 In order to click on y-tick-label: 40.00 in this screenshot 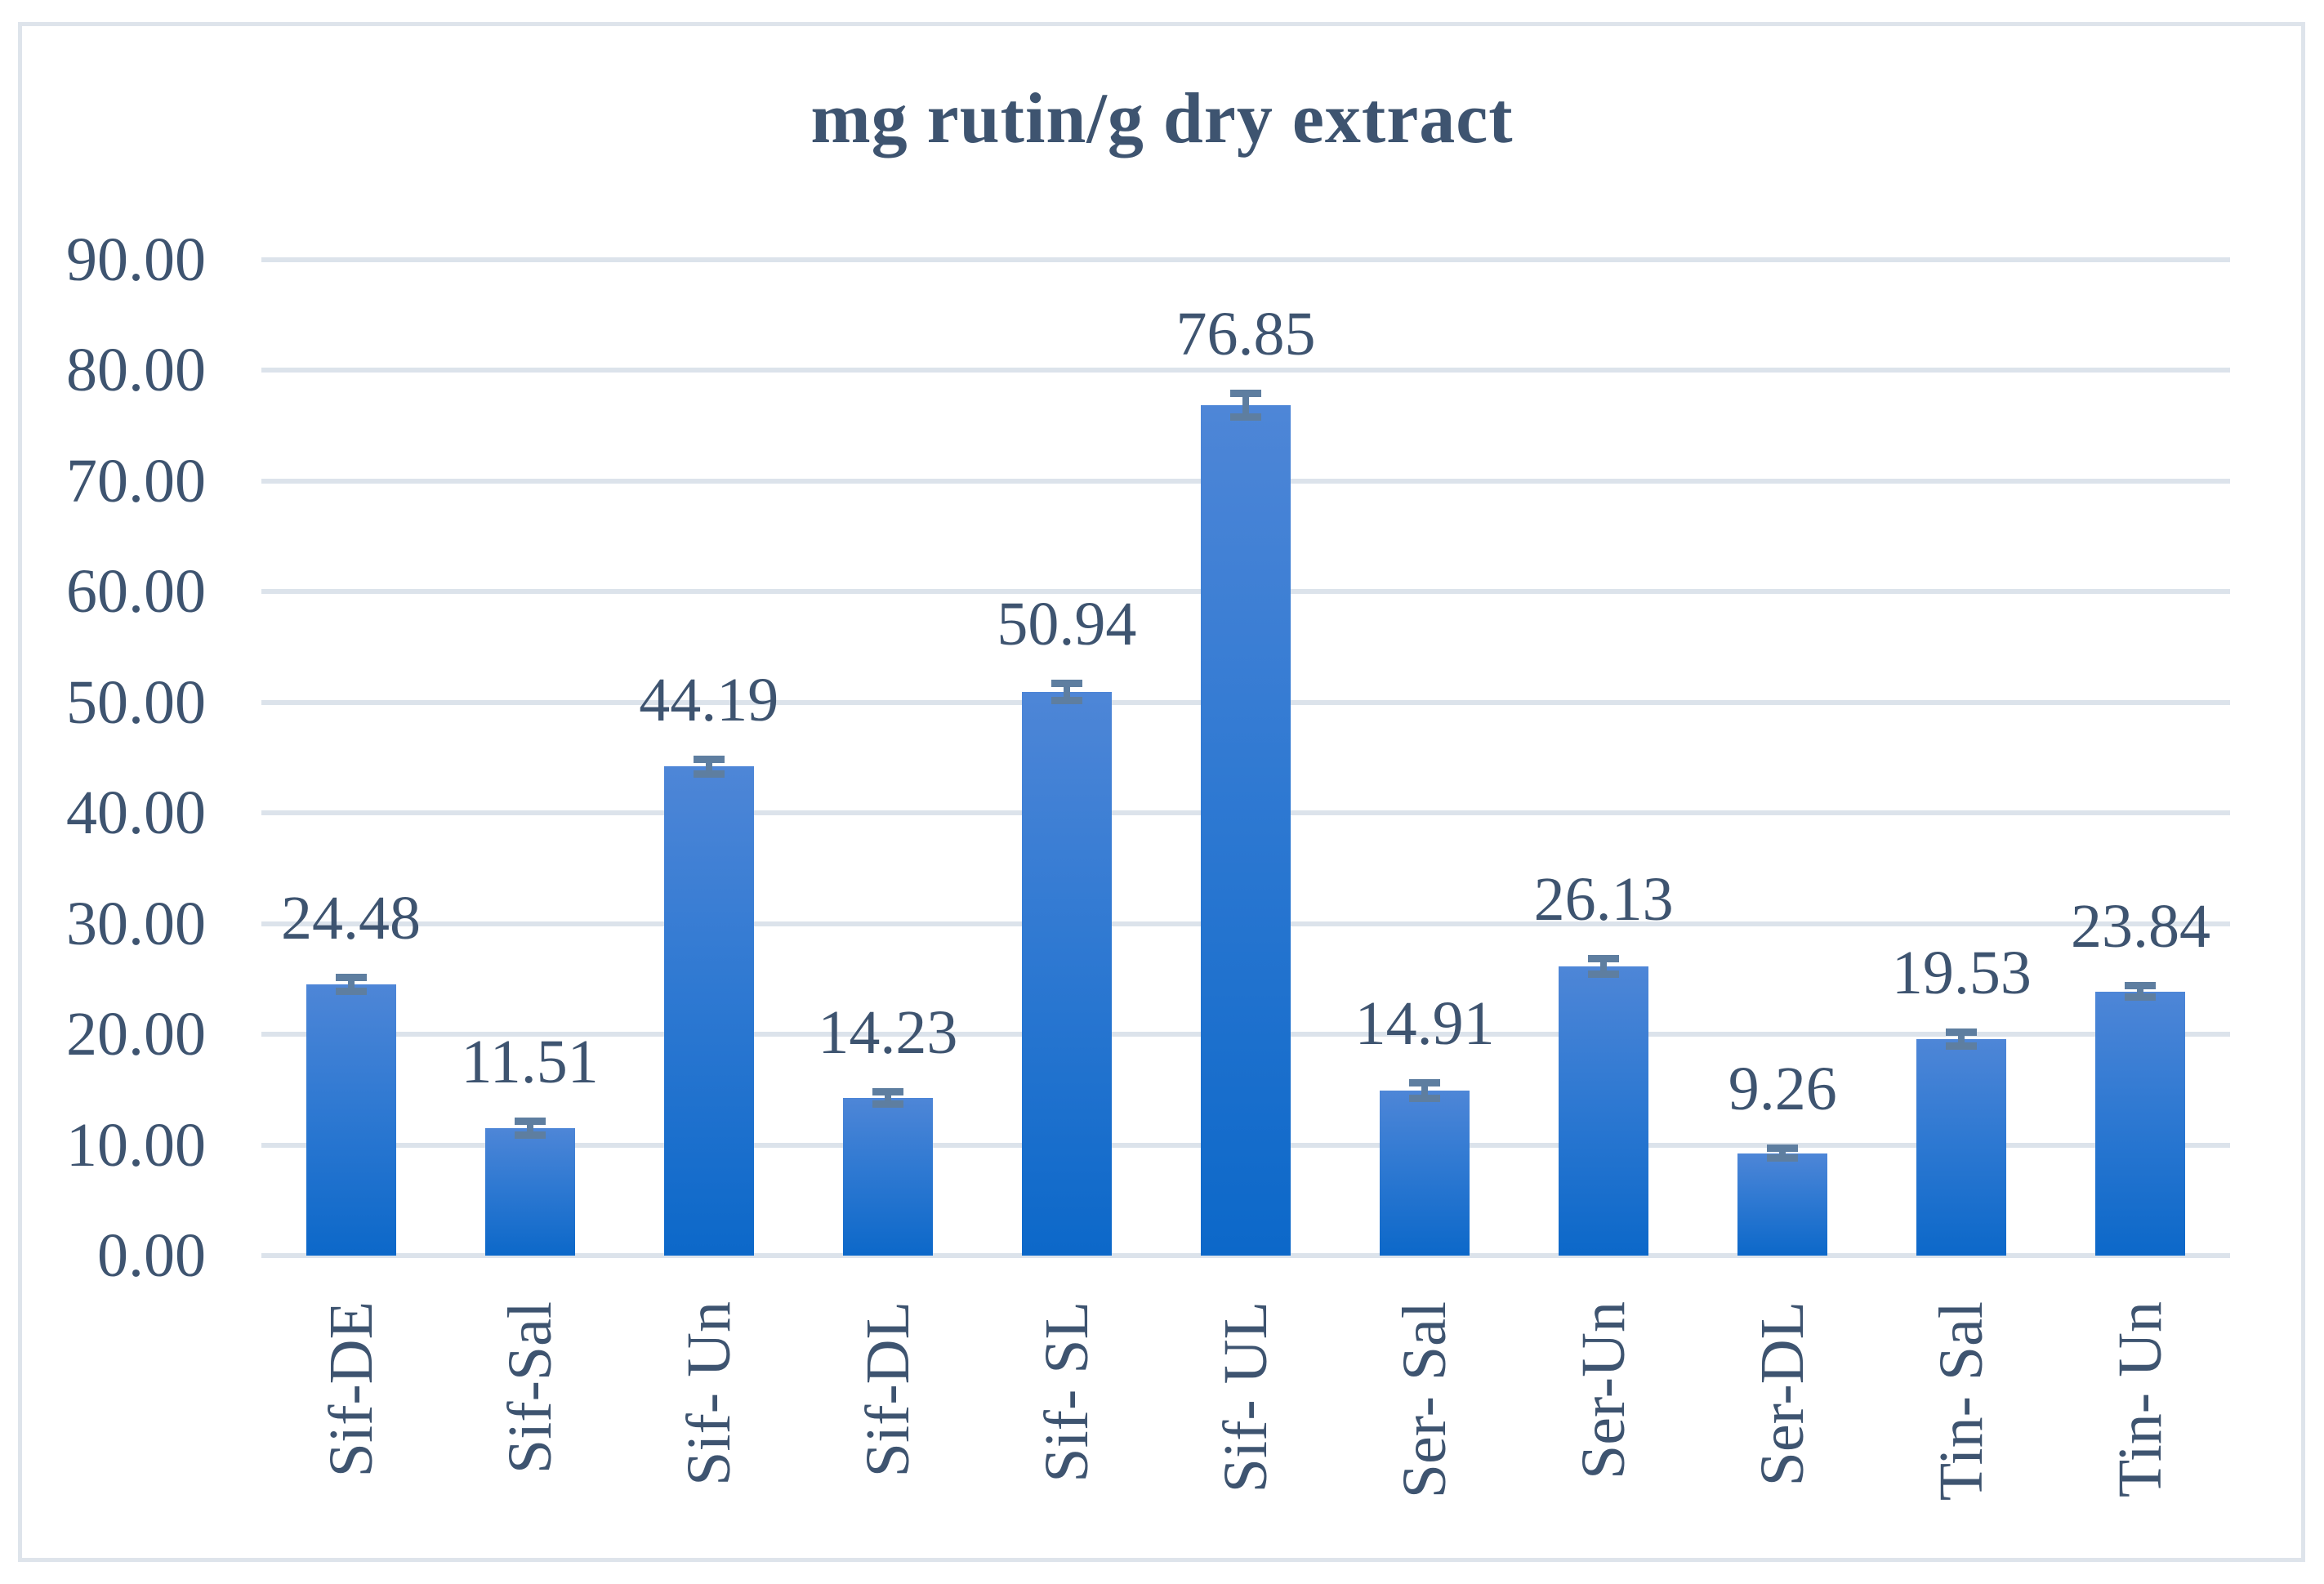, I will do `click(136, 813)`.